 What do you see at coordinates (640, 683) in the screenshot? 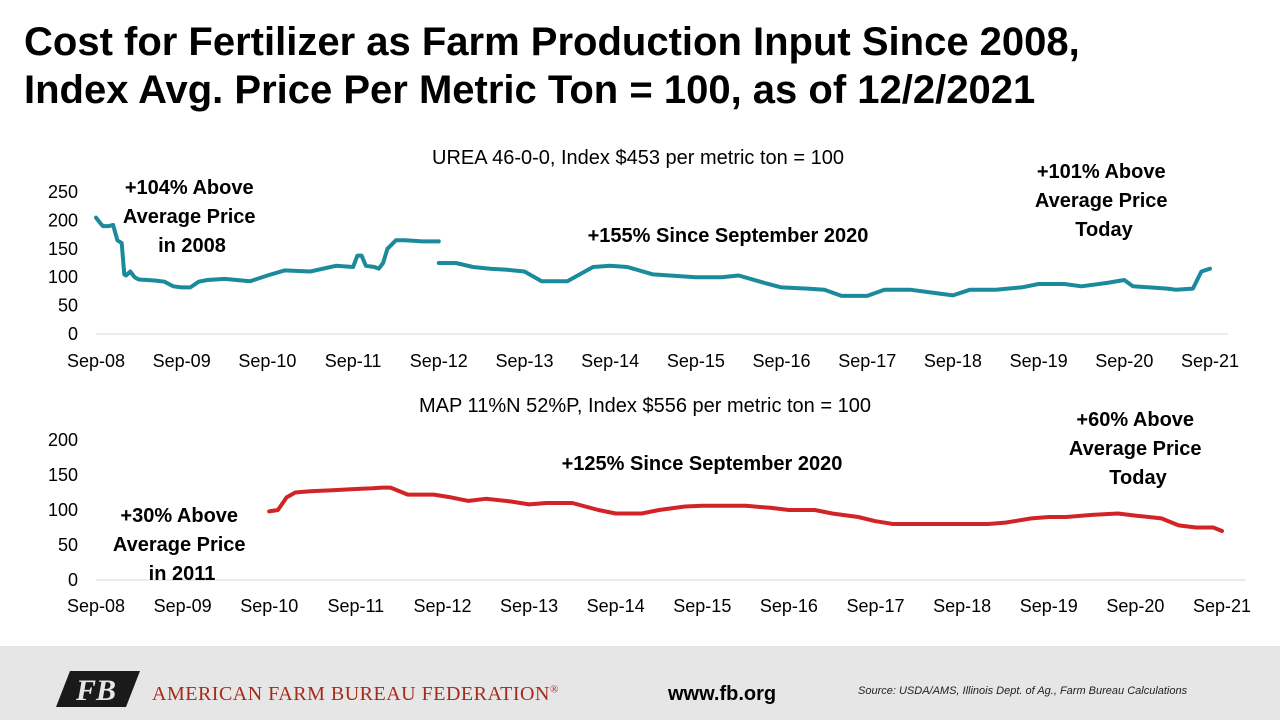
I see `footer-bar` at bounding box center [640, 683].